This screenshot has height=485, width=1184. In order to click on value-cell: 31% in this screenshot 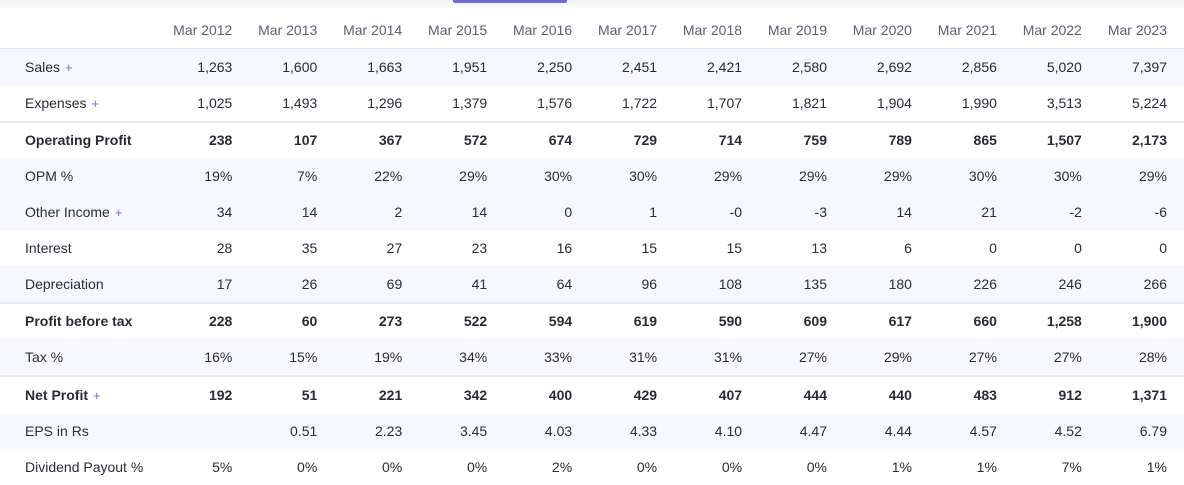, I will do `click(717, 358)`.